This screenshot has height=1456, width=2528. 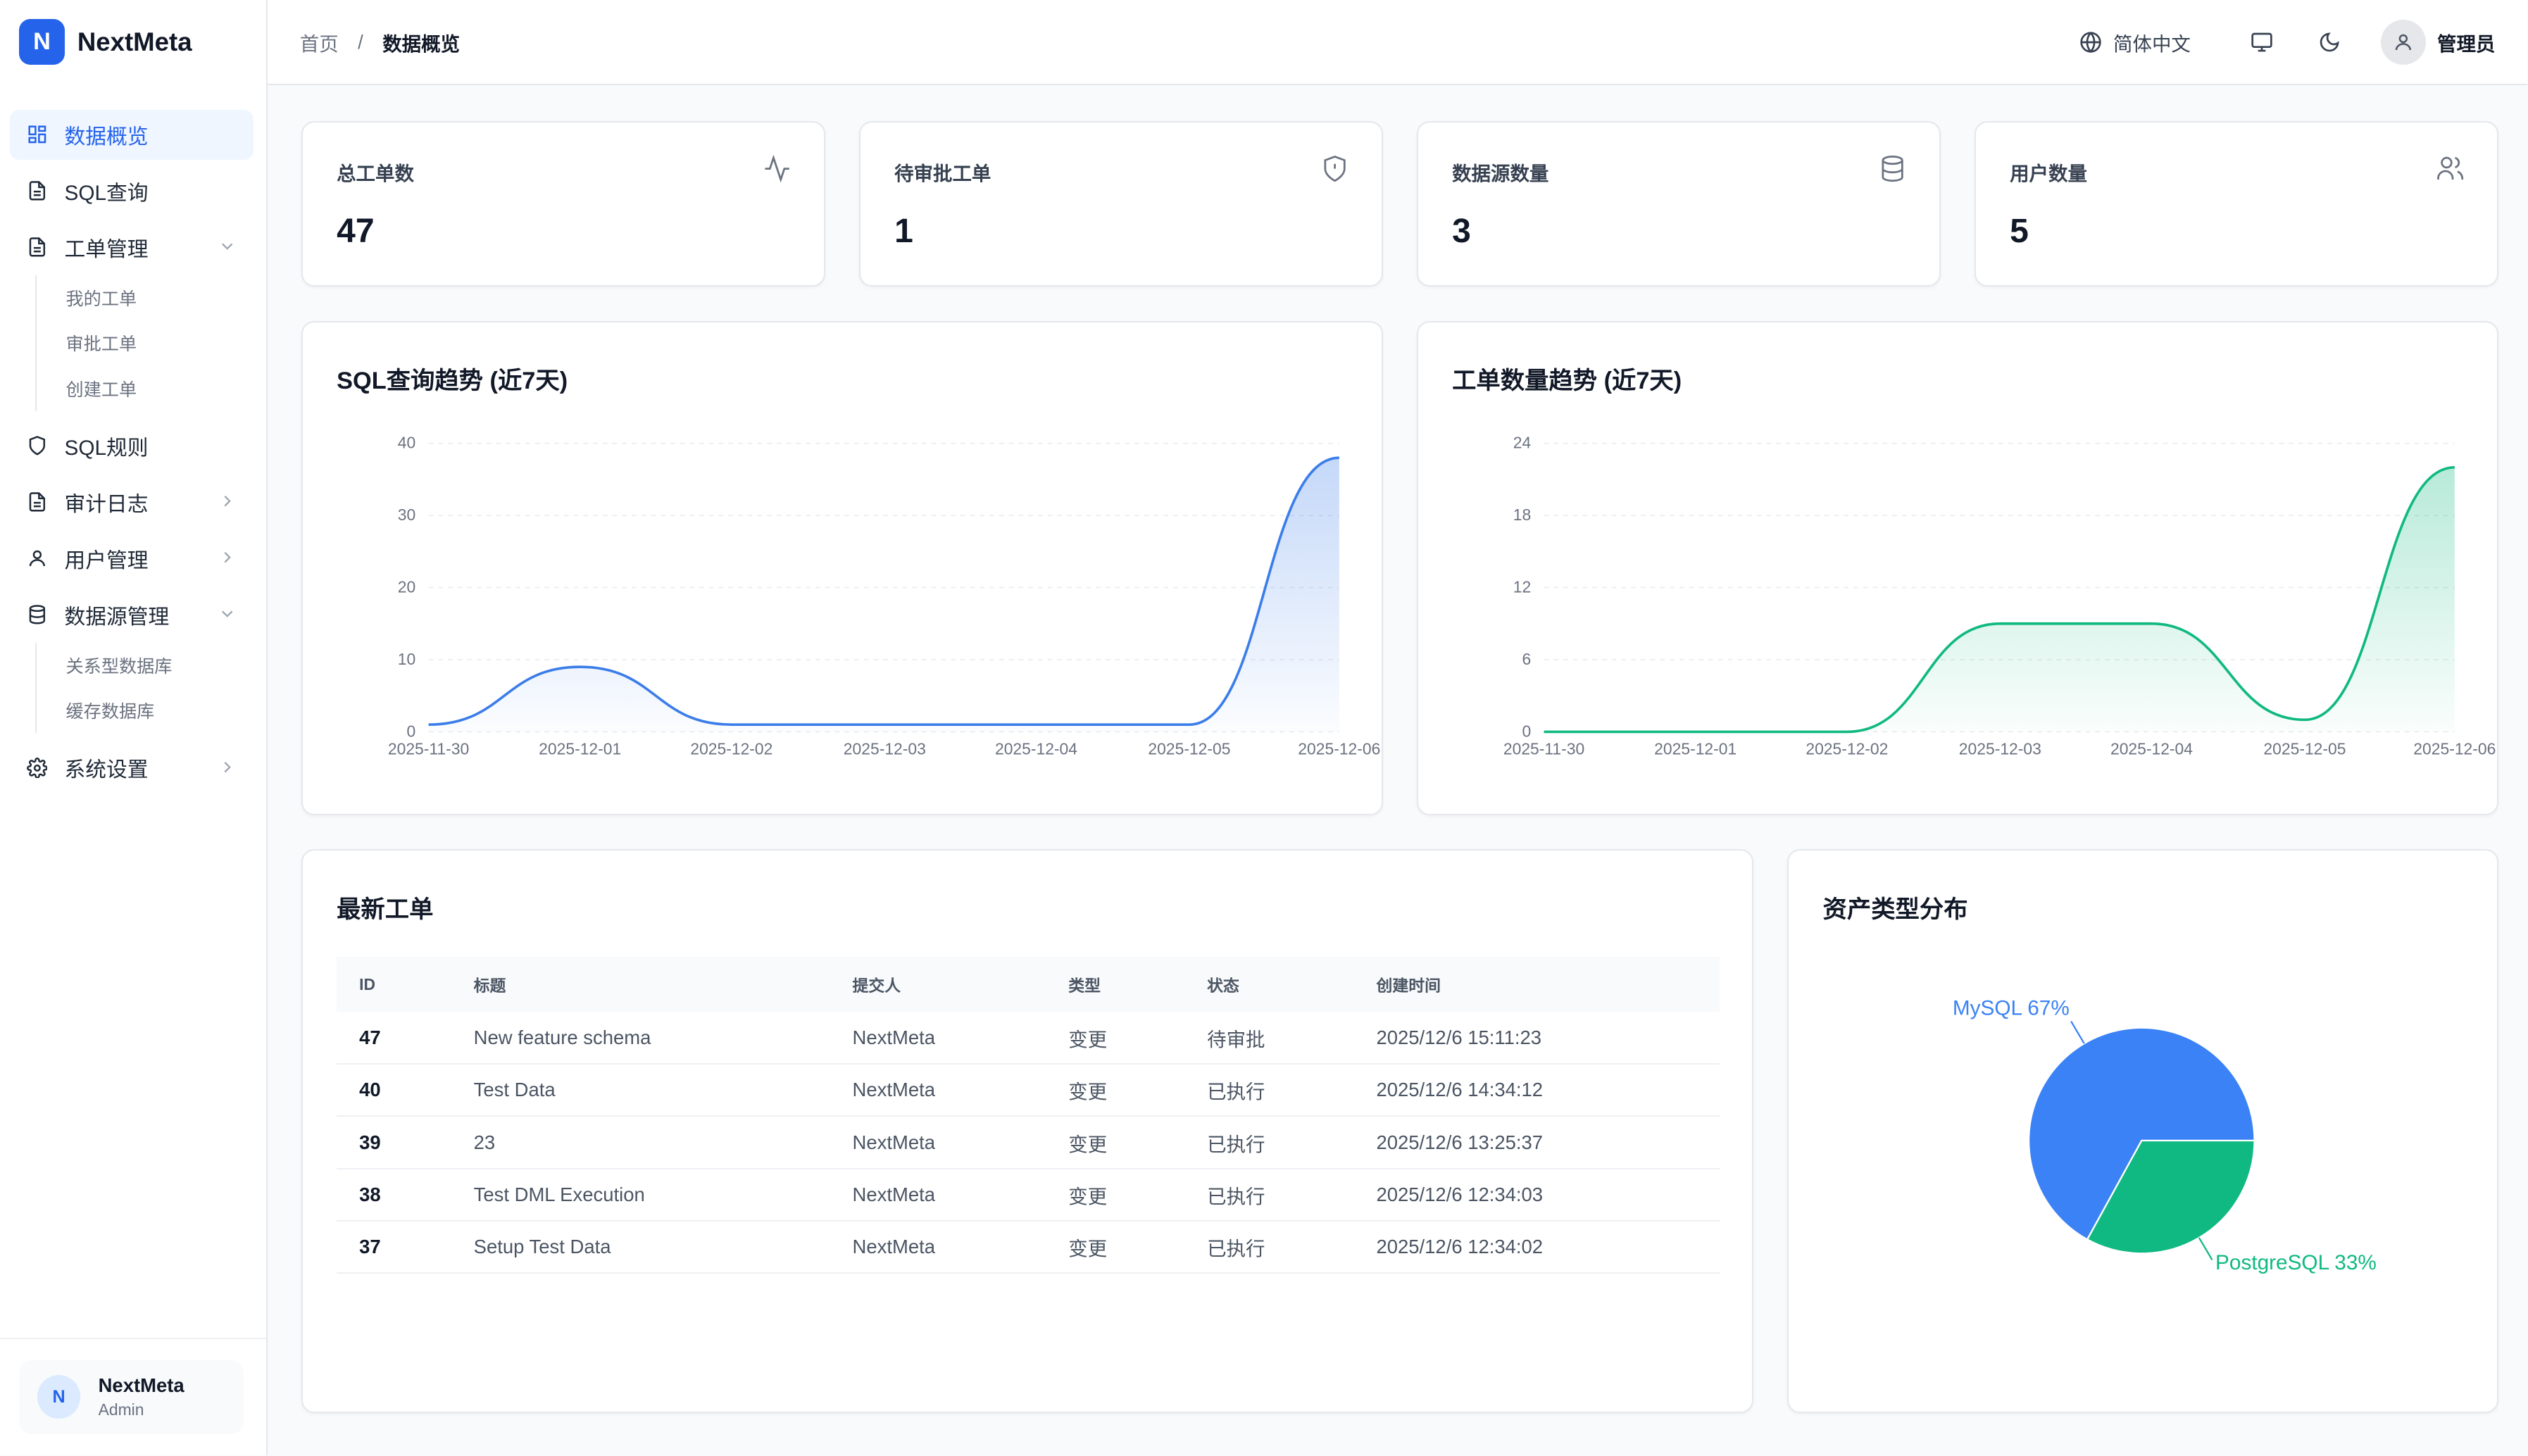 I want to click on sidebar-item-datasource-management: 数据源管理, so click(x=132, y=615).